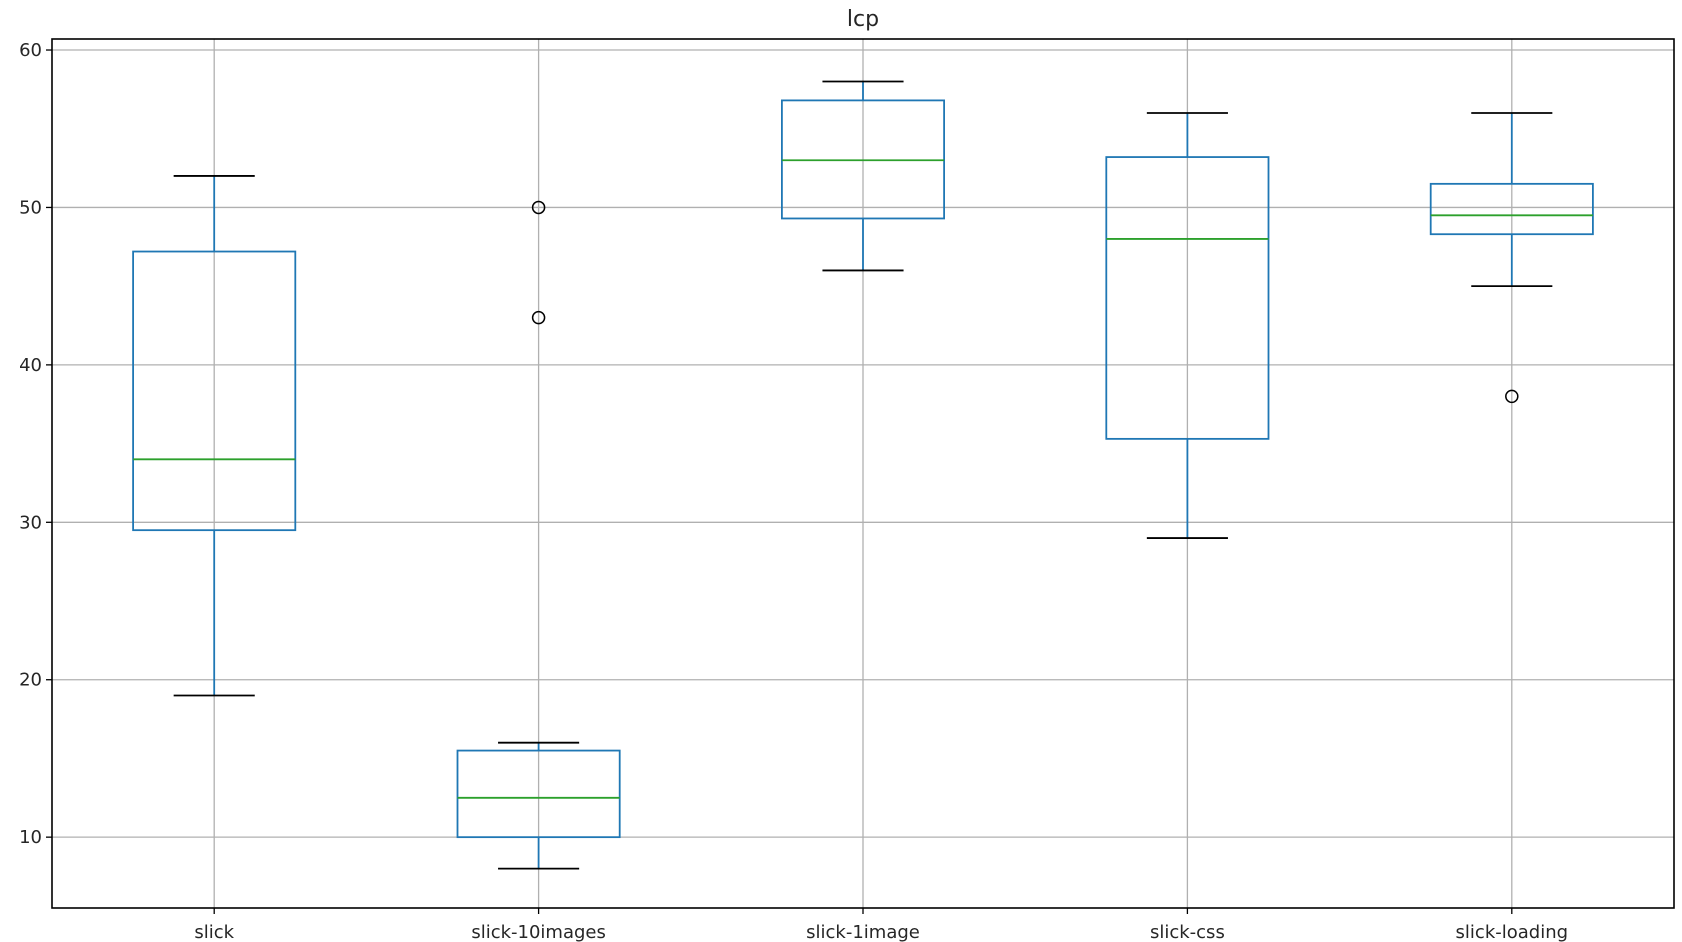  What do you see at coordinates (214, 932) in the screenshot?
I see `x-tick-label: slick` at bounding box center [214, 932].